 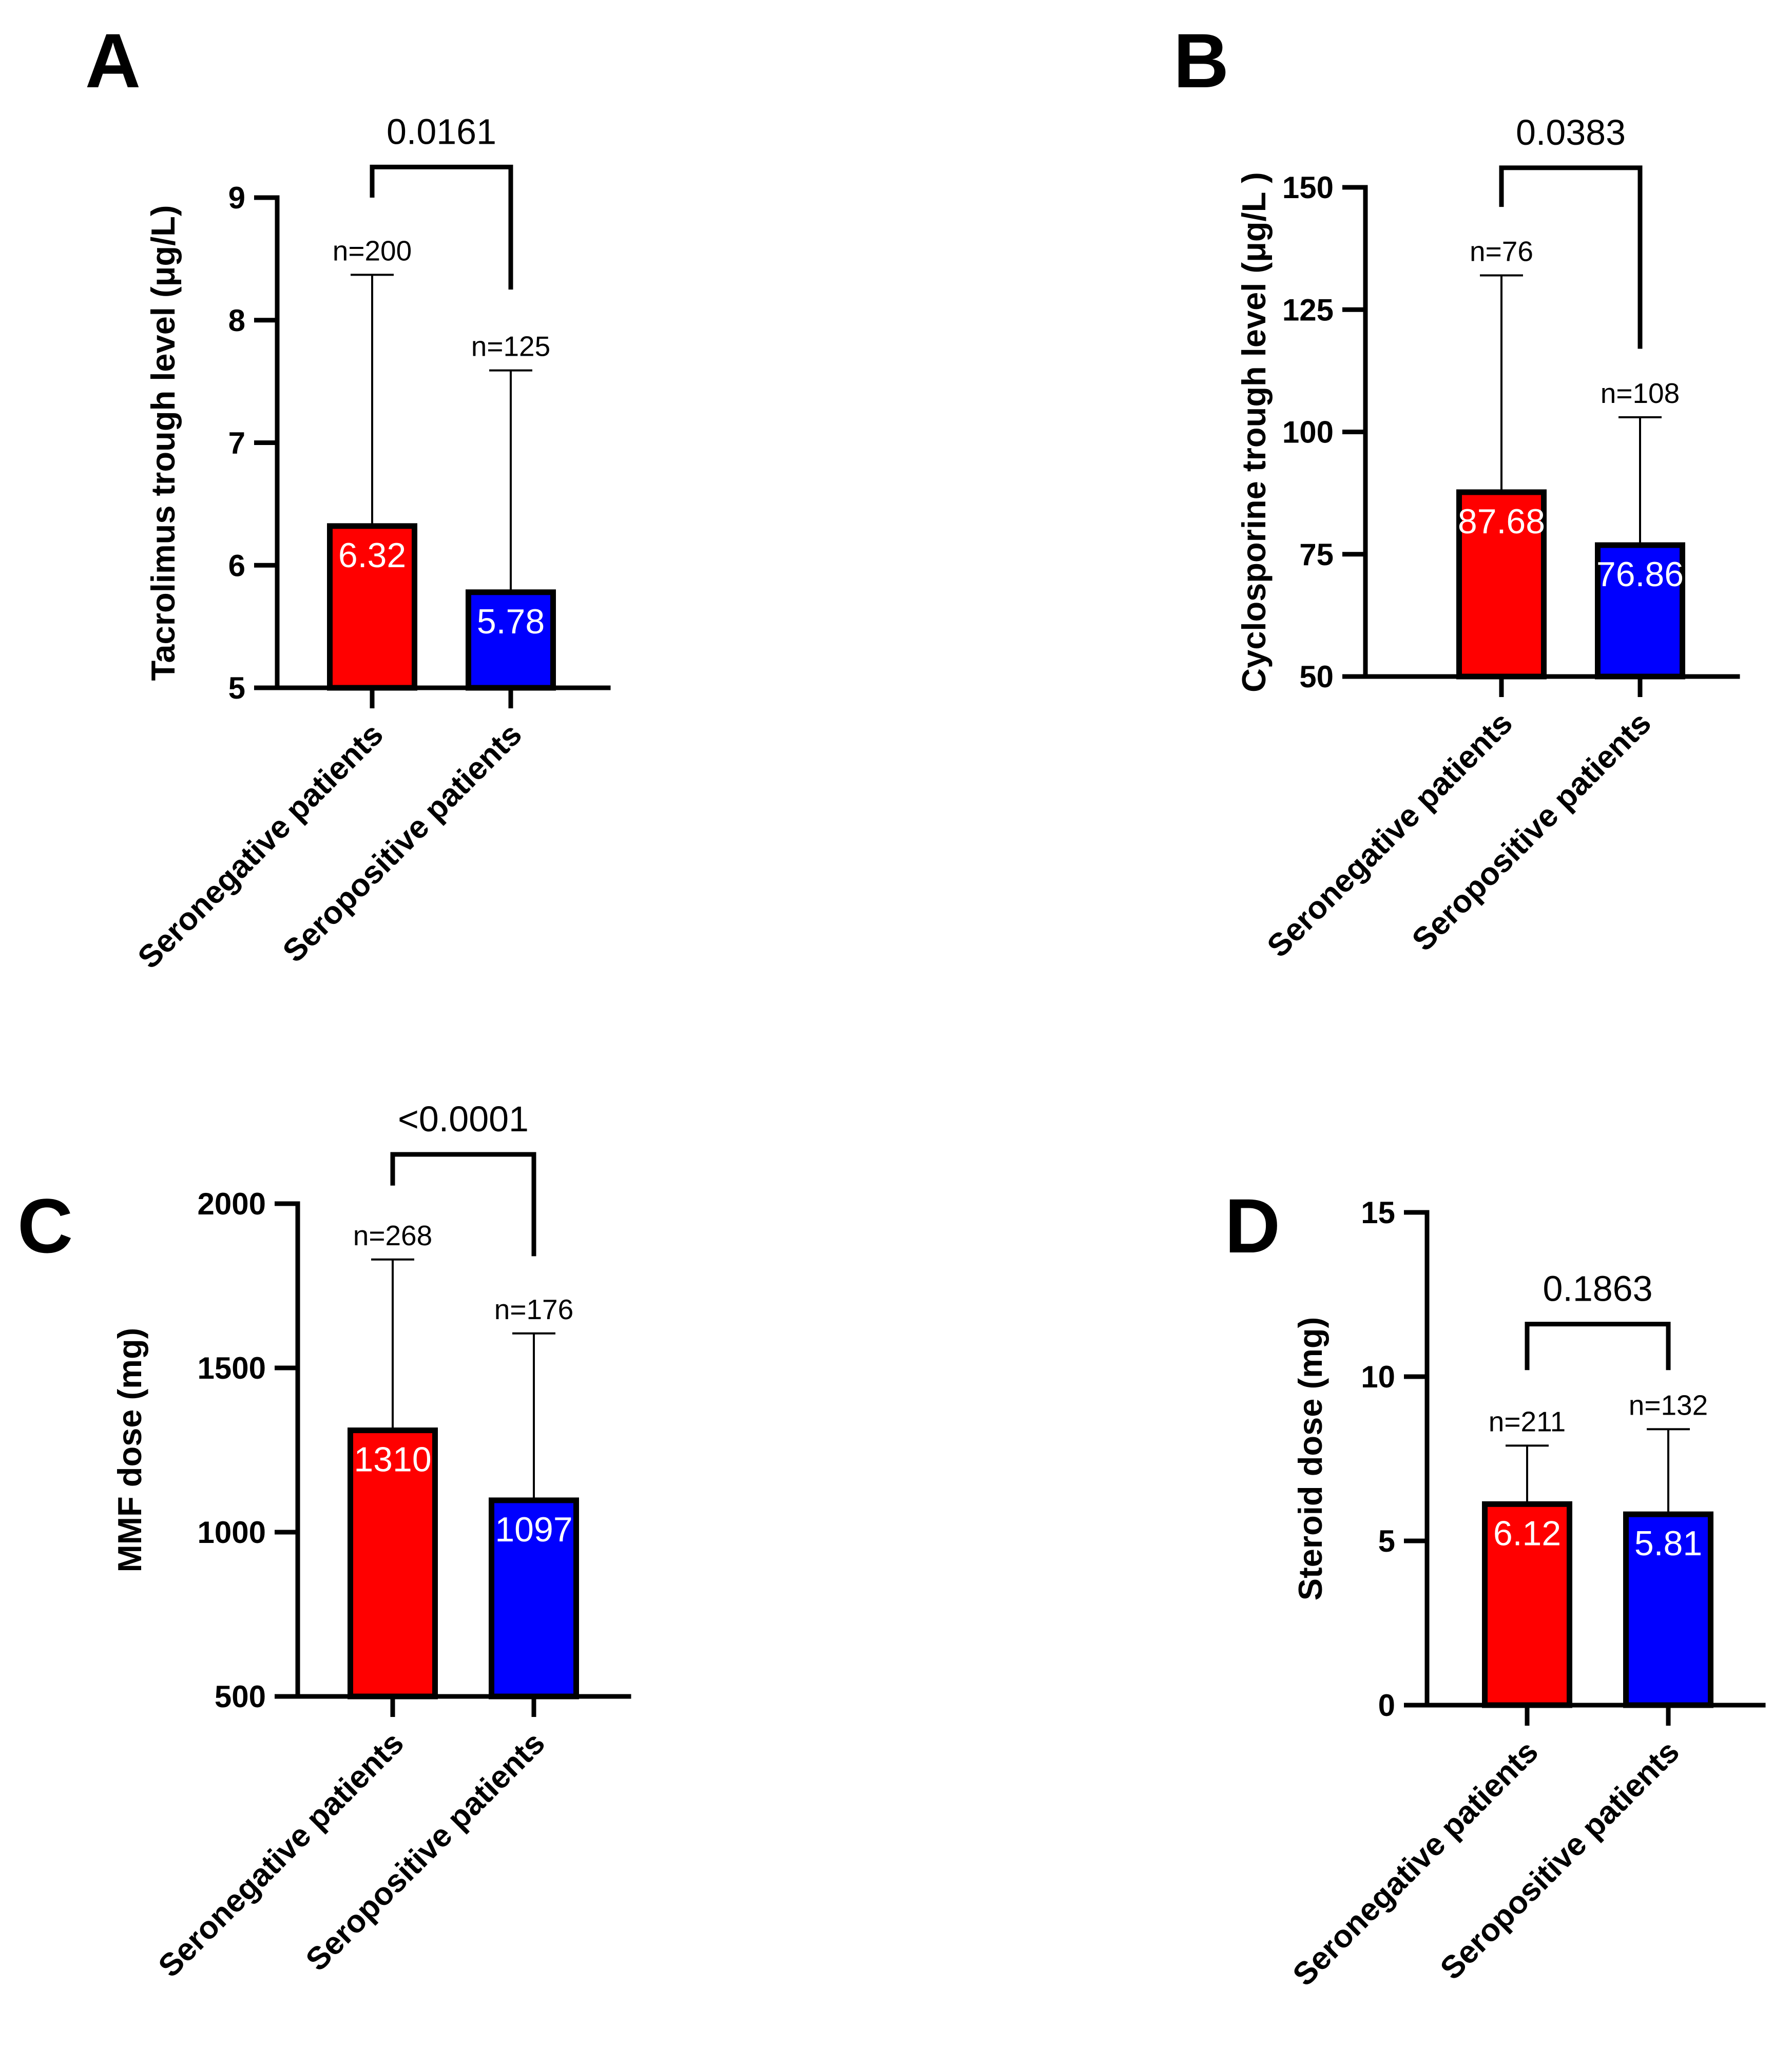 I want to click on y-tick-label: 0, so click(x=1387, y=1705).